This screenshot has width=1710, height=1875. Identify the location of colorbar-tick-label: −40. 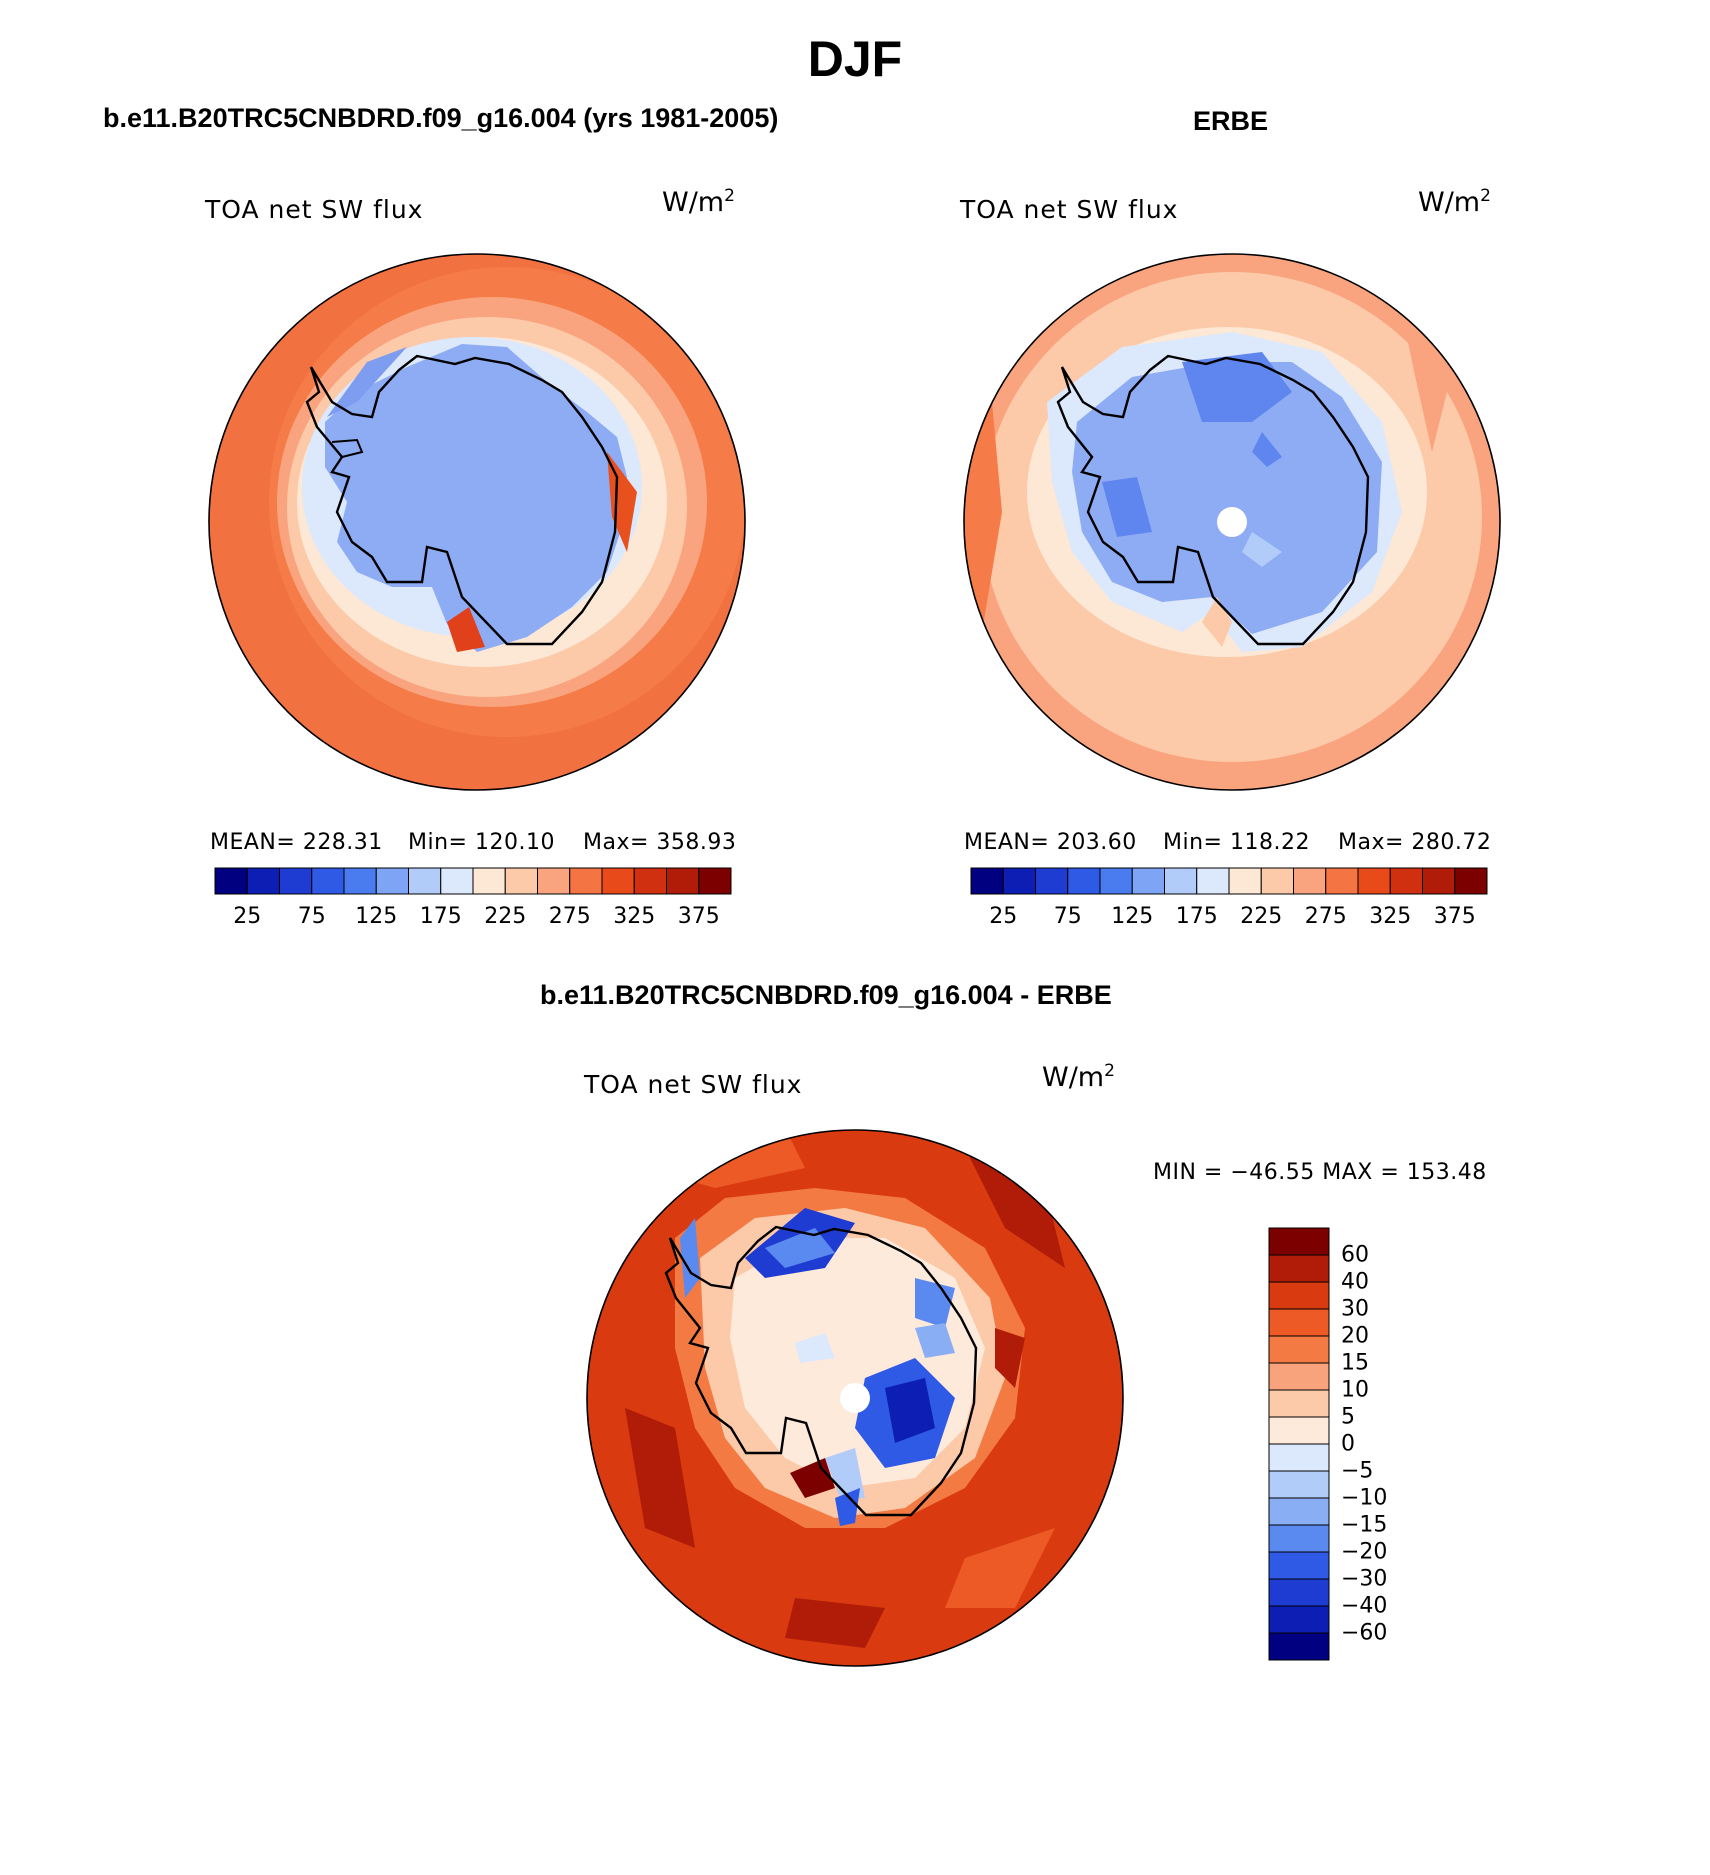
(1364, 1606).